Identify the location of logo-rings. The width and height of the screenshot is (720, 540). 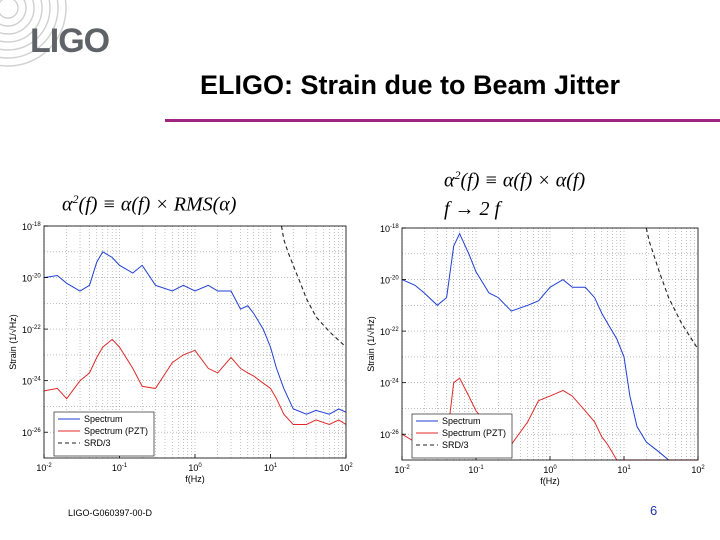
(33, 33).